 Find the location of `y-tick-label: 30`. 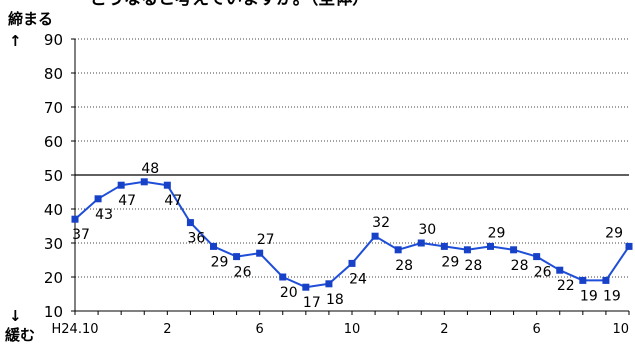

y-tick-label: 30 is located at coordinates (53, 244).